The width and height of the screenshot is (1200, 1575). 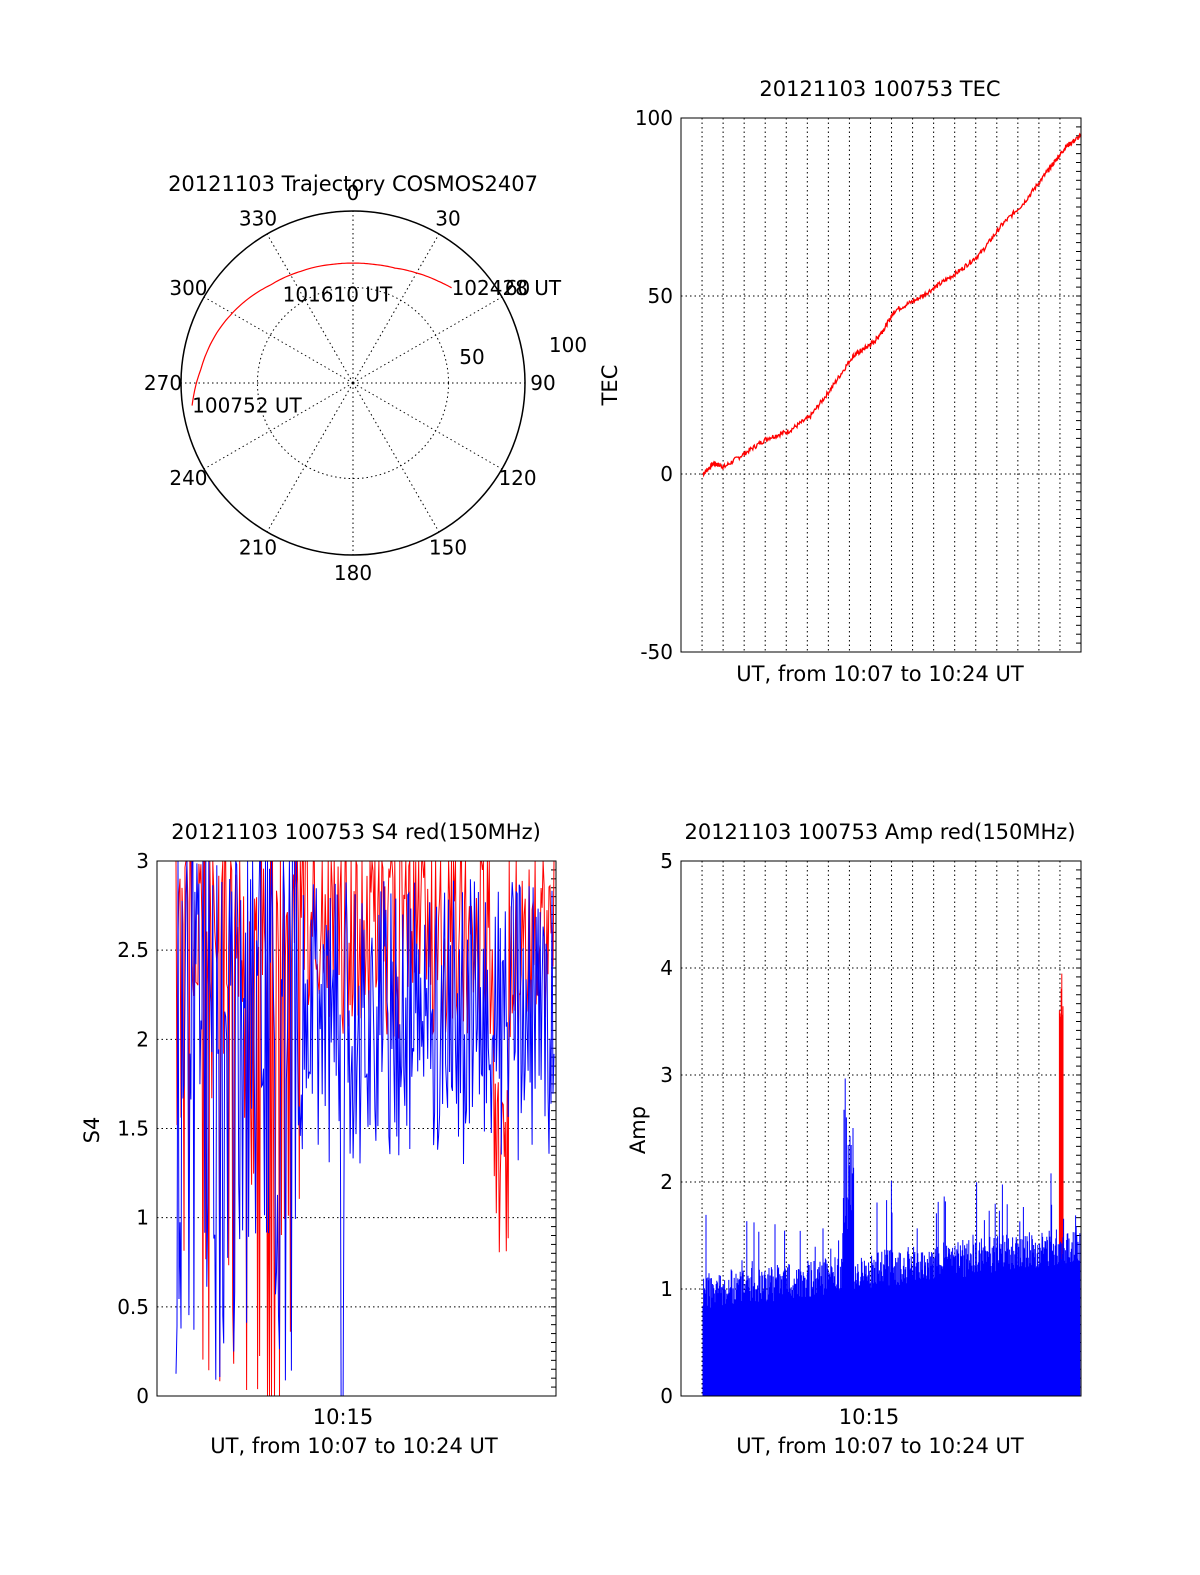 I want to click on amp-red-series, so click(x=1061, y=1116).